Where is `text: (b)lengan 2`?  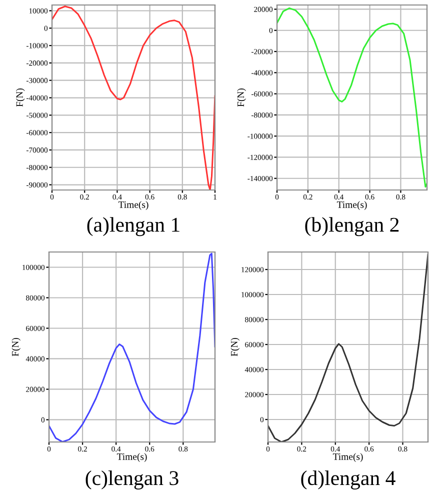 text: (b)lengan 2 is located at coordinates (352, 226).